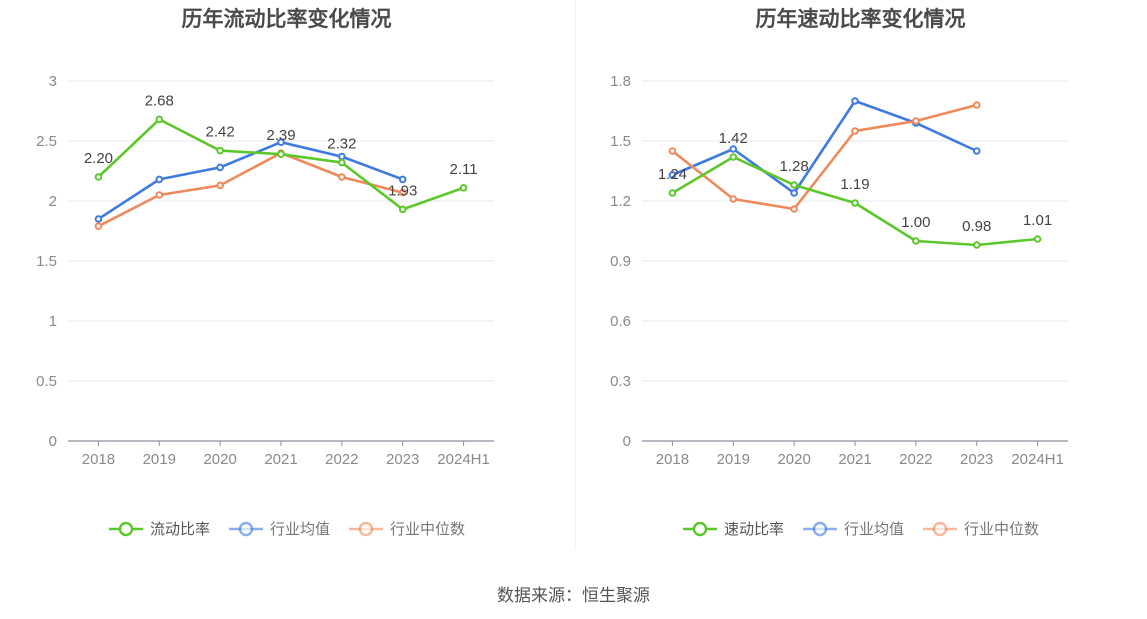 This screenshot has width=1147, height=619. What do you see at coordinates (220, 132) in the screenshot?
I see `data-label: 2.42` at bounding box center [220, 132].